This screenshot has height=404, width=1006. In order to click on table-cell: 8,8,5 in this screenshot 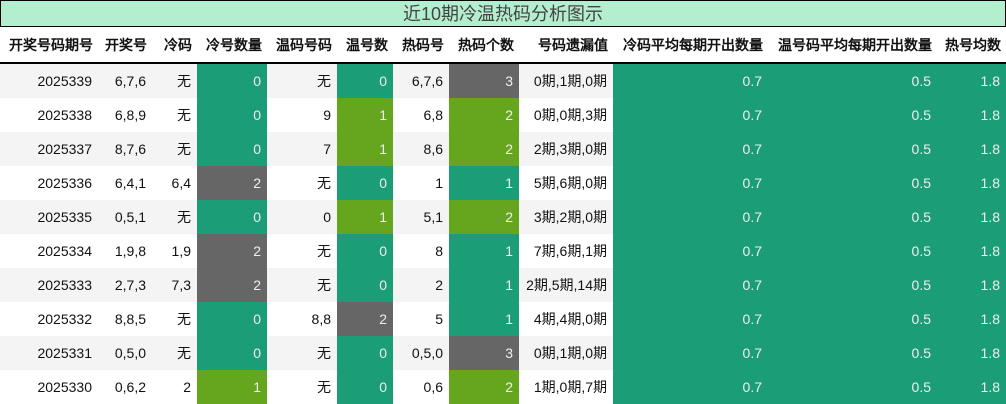, I will do `click(125, 319)`.